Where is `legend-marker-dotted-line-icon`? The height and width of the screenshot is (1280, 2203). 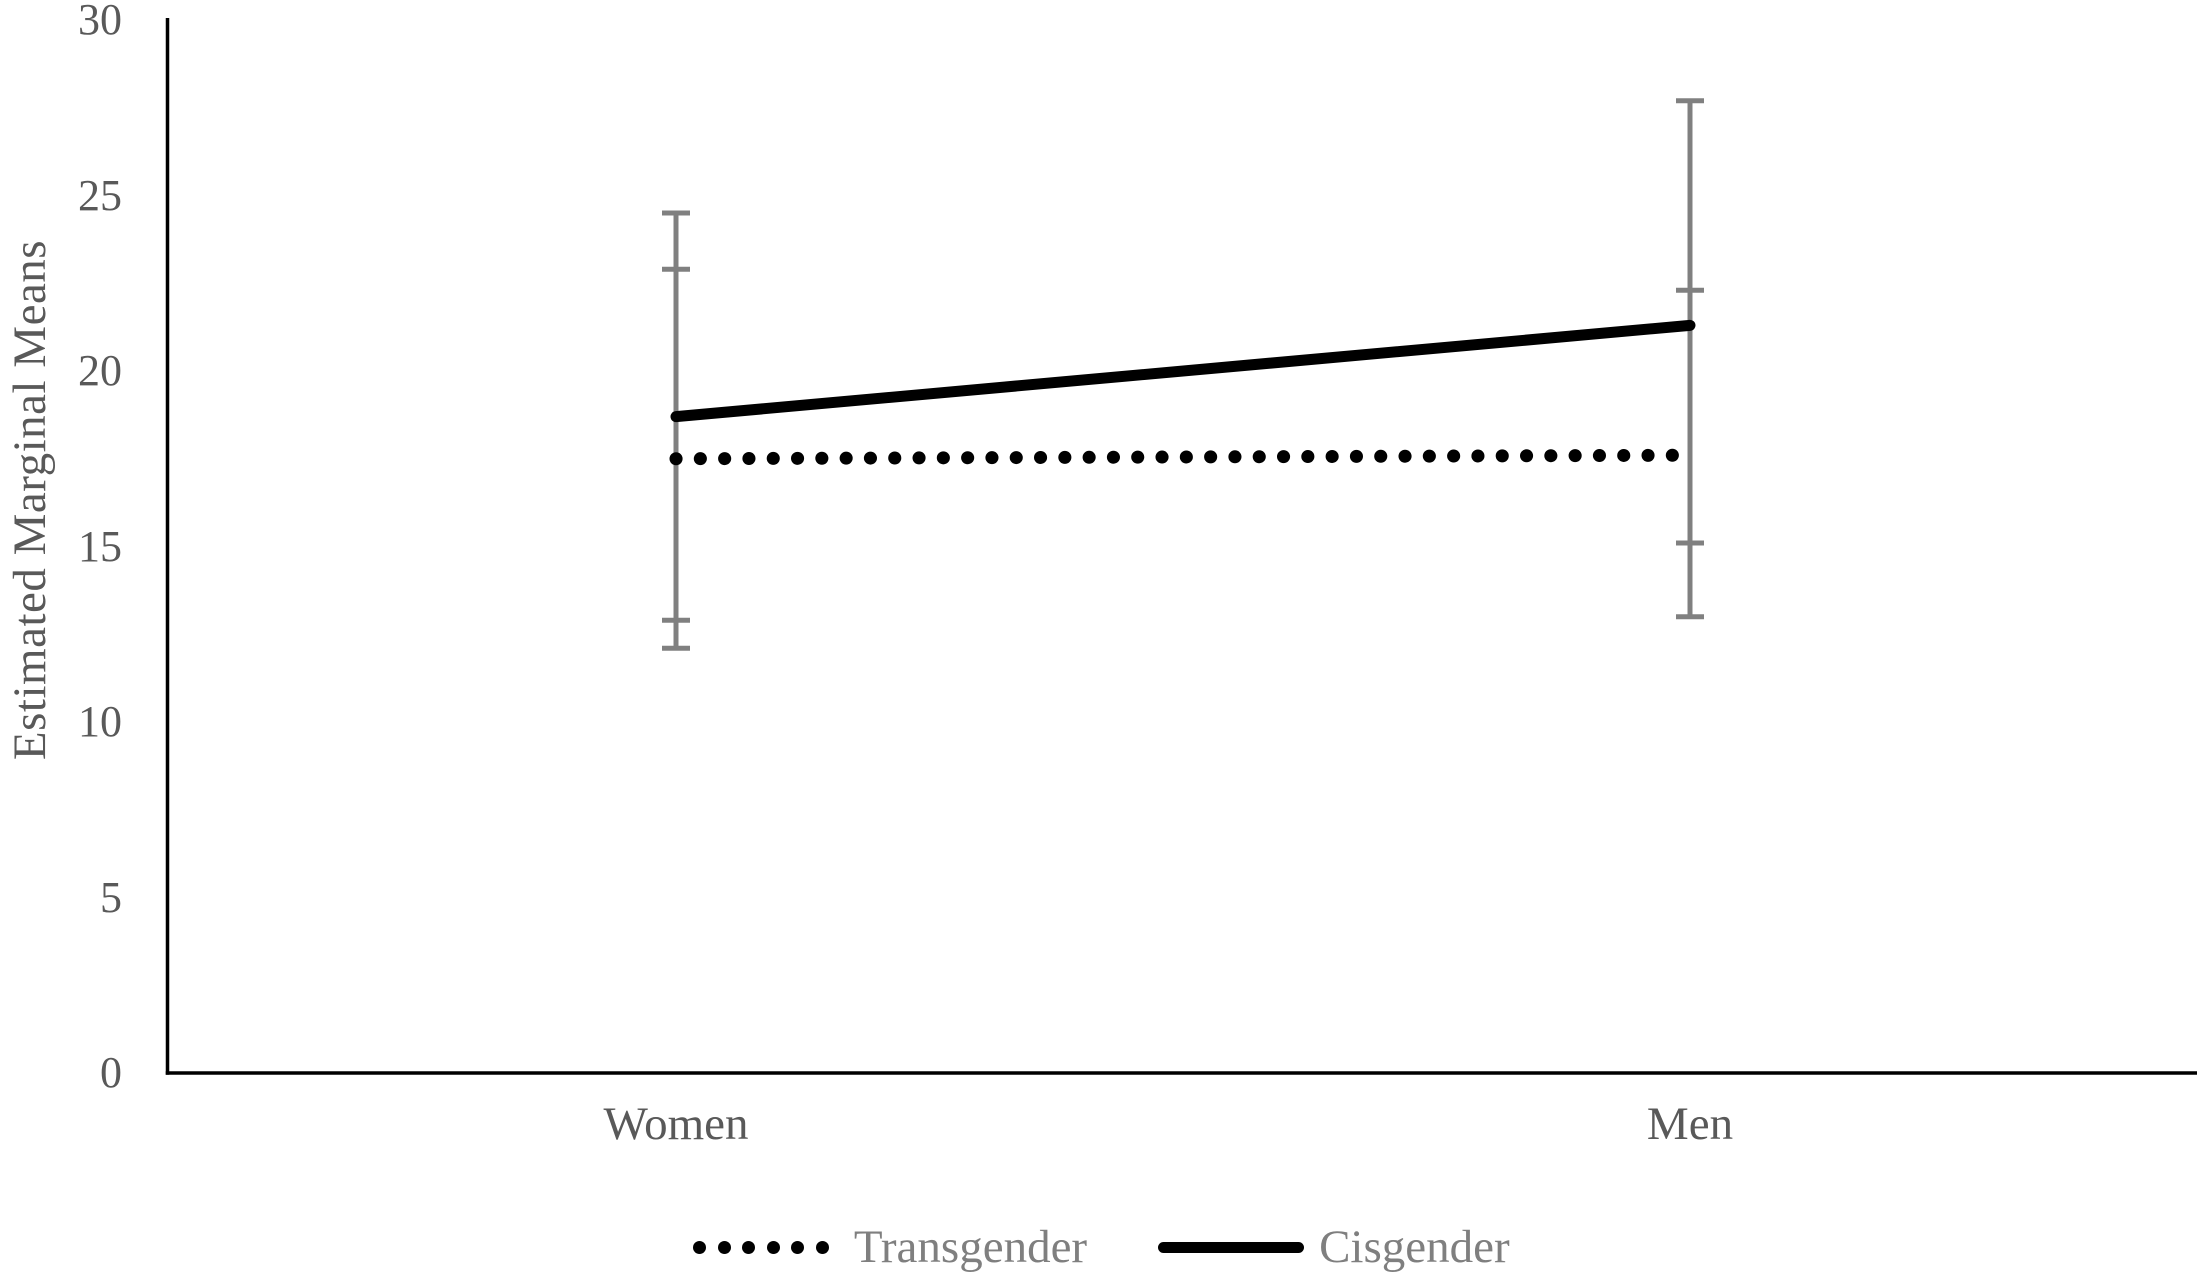
legend-marker-dotted-line-icon is located at coordinates (761, 1247).